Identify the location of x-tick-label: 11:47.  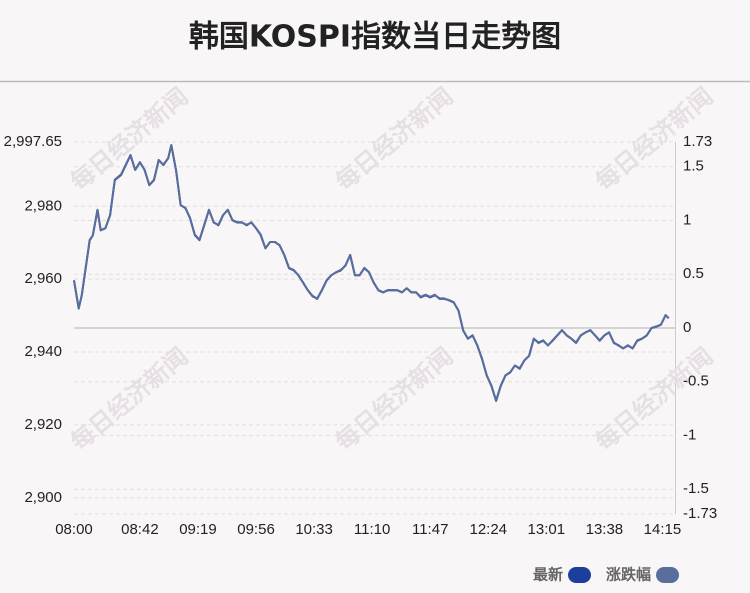
(430, 529).